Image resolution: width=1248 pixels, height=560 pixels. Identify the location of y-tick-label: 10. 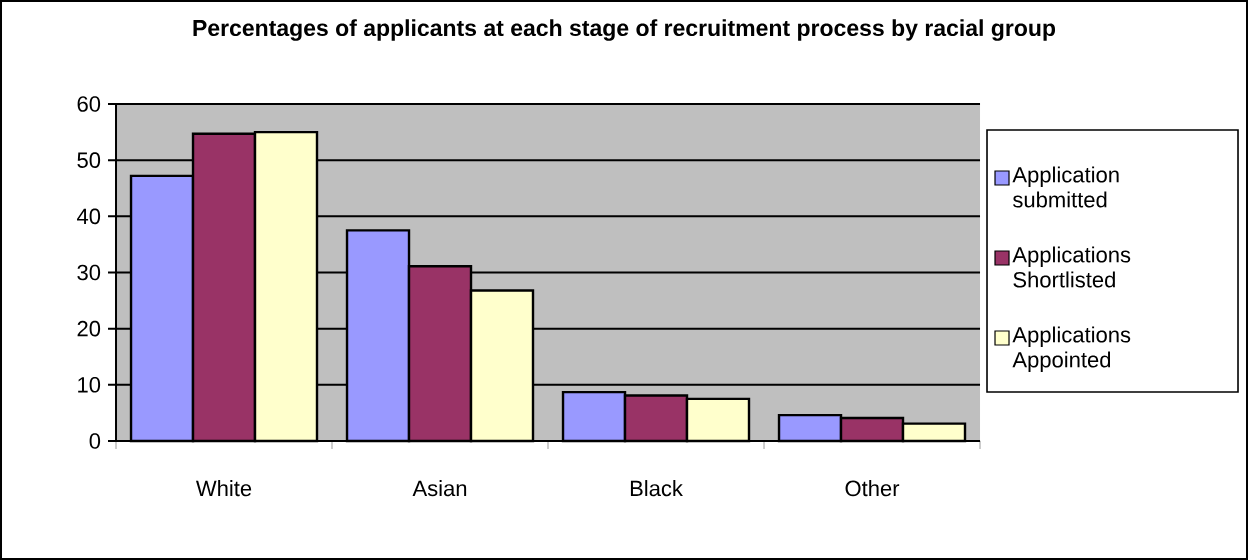
(89, 385).